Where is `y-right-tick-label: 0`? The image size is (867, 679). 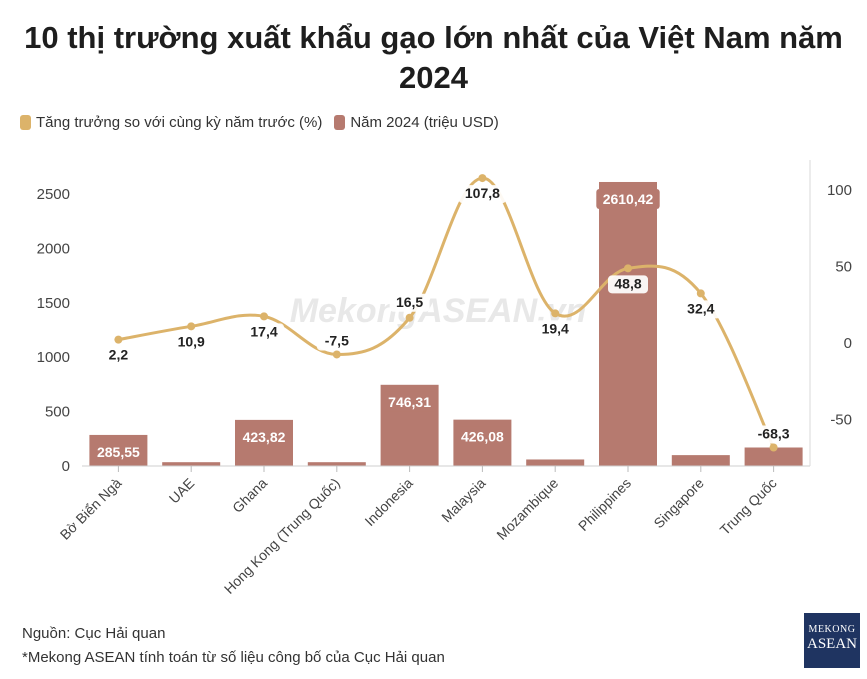
y-right-tick-label: 0 is located at coordinates (848, 343).